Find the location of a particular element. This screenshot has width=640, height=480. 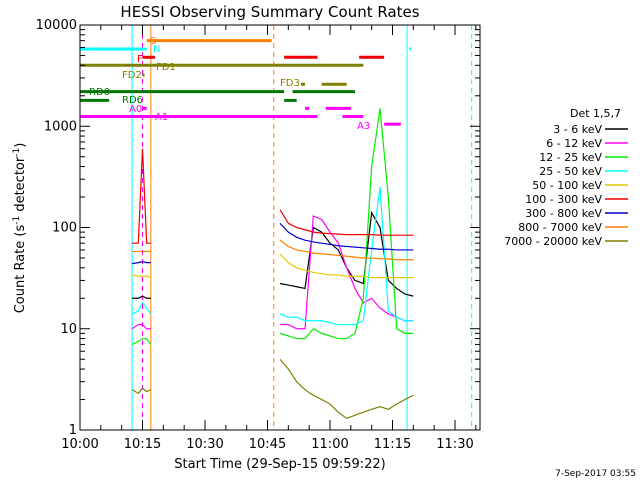

x-tick-label: 10:00 is located at coordinates (79, 444).